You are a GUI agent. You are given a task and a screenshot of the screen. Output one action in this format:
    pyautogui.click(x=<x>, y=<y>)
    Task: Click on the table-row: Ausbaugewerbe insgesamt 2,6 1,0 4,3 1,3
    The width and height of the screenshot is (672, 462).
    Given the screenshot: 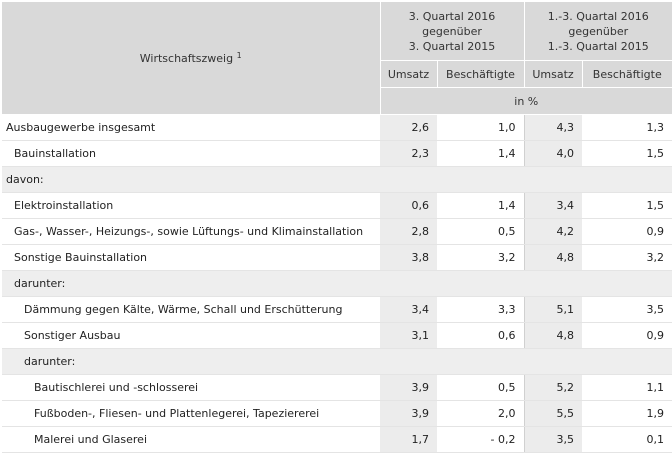 What is the action you would take?
    pyautogui.click(x=337, y=127)
    